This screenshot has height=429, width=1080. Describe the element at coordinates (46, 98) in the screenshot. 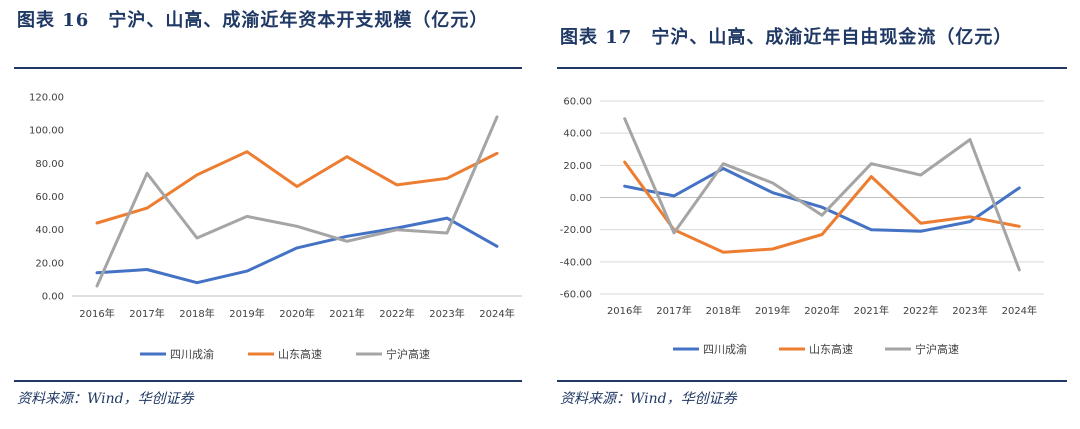

I see `y-tick-label: 120.00` at that location.